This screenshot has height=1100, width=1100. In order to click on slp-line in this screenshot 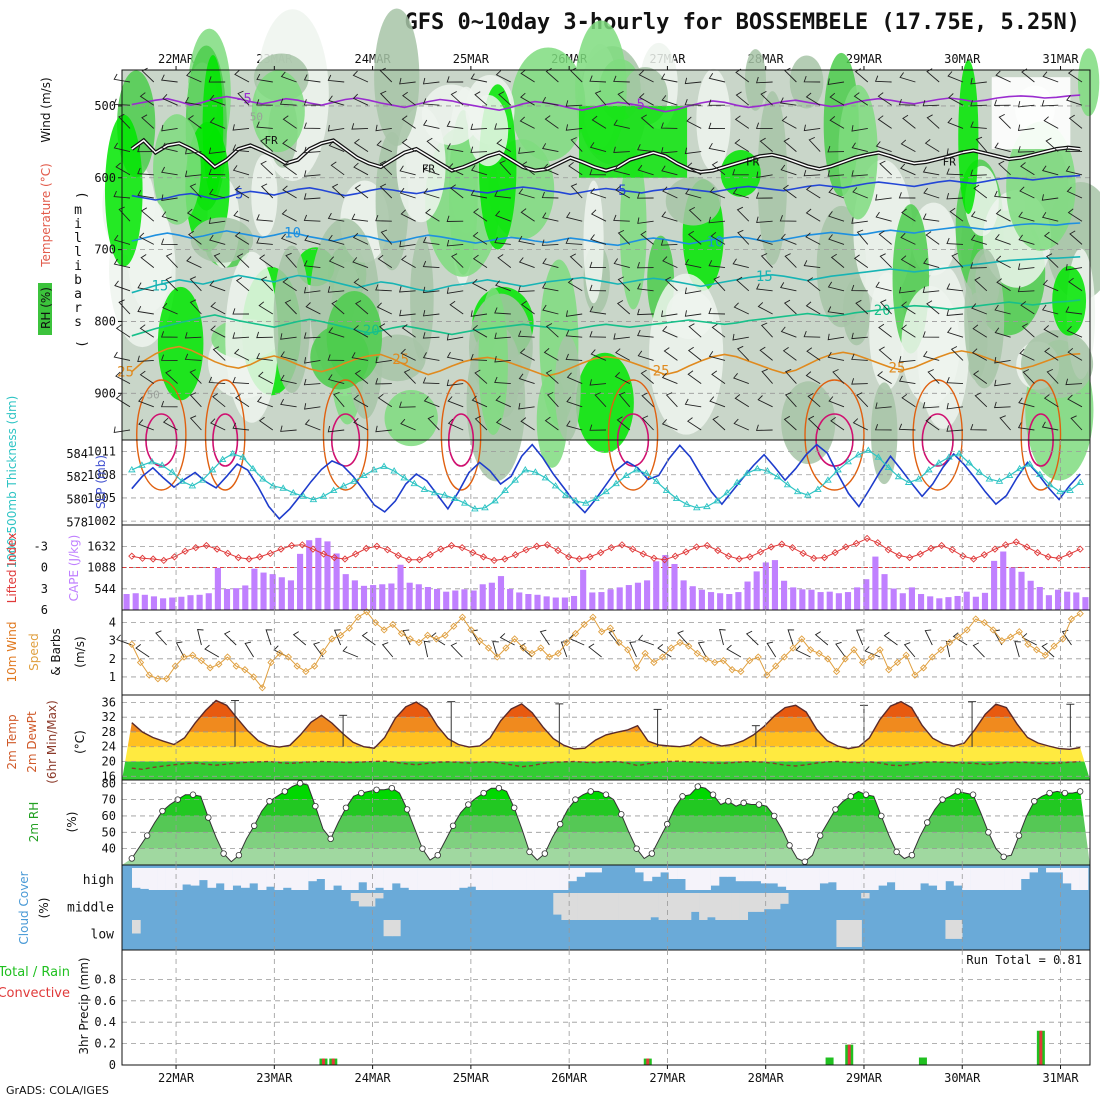, I will do `click(606, 481)`.